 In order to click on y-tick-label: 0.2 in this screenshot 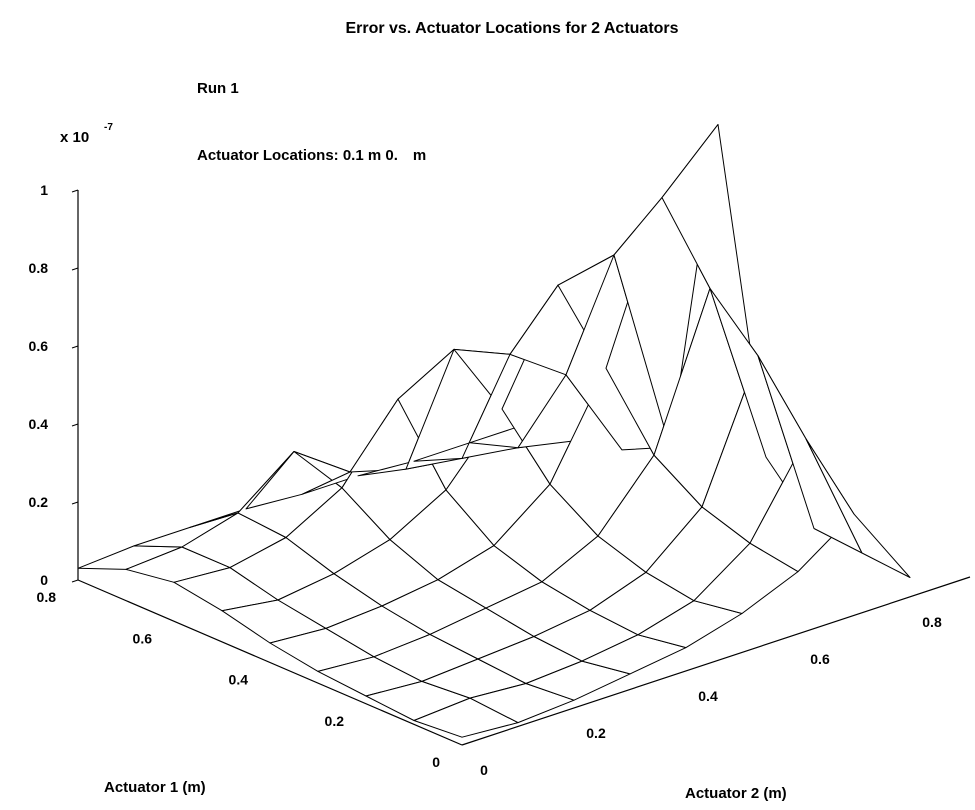, I will do `click(596, 733)`.